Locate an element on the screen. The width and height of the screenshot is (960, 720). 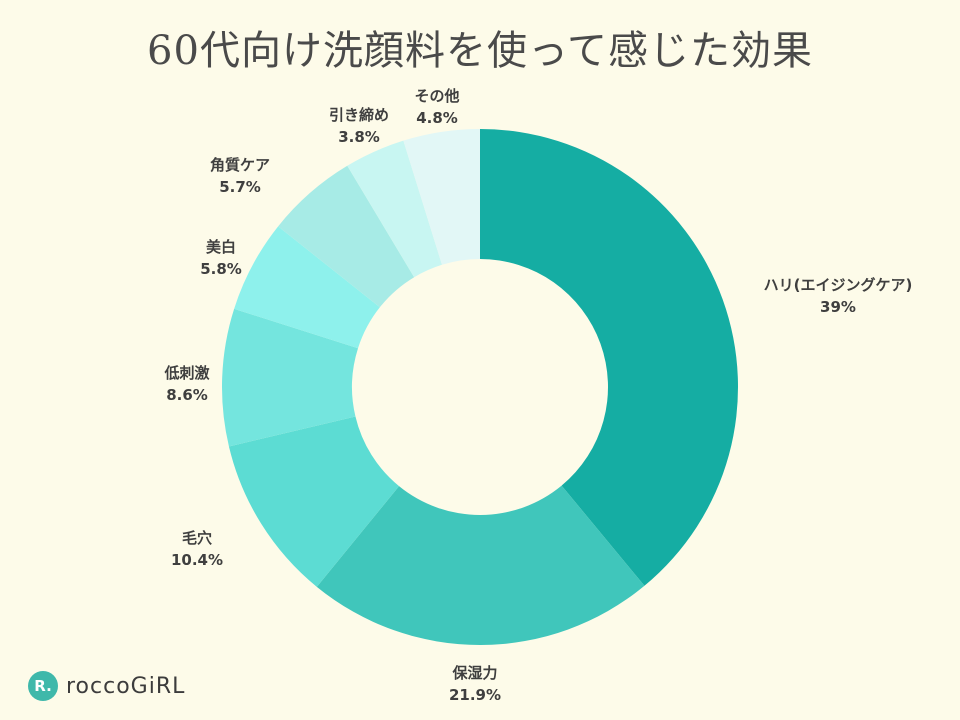
slice-label-6: 引き締め is located at coordinates (359, 115).